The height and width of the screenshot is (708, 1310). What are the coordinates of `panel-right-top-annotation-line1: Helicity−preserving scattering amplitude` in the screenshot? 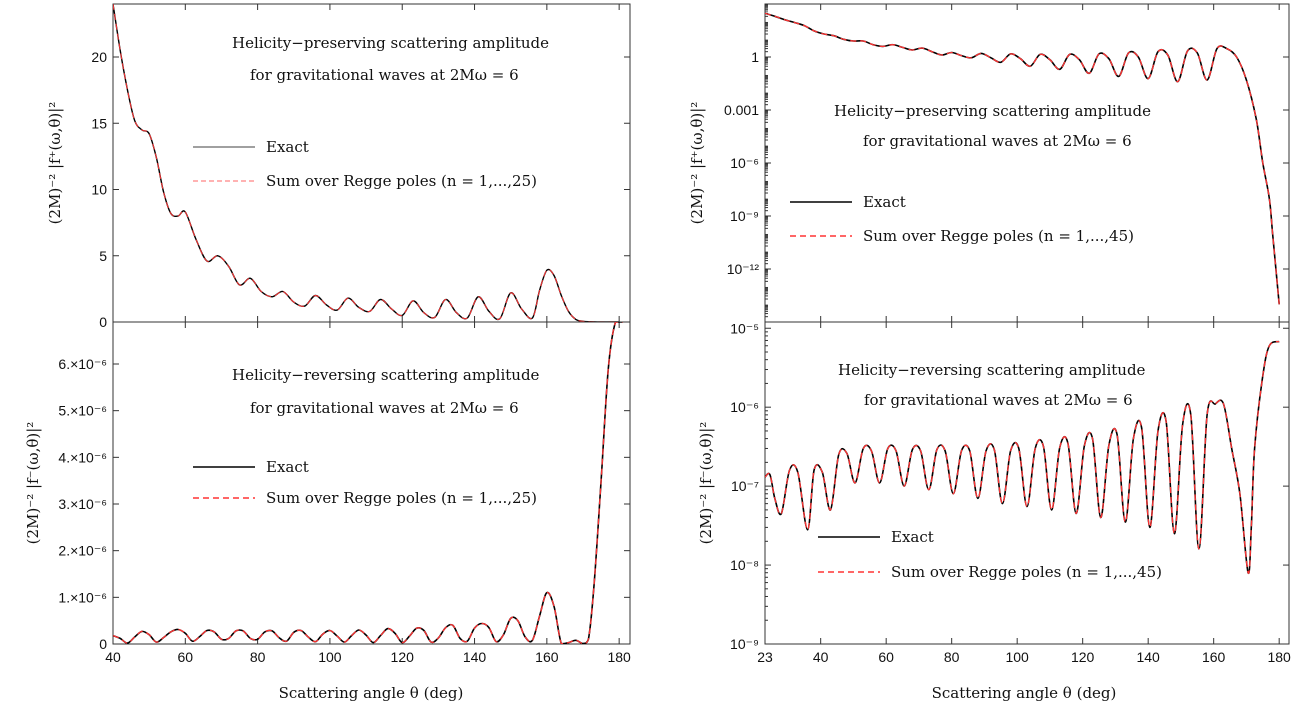 It's located at (992, 111).